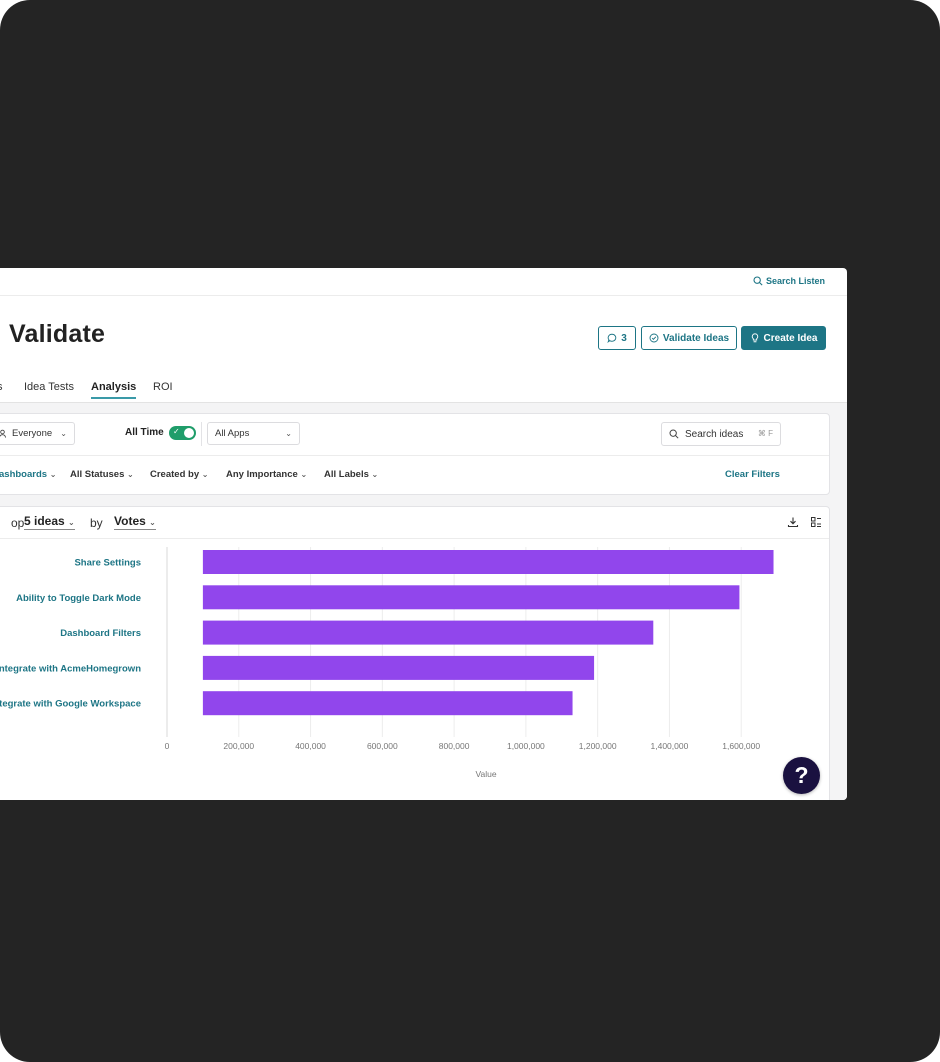  I want to click on labels-filter: All Labels ⌄, so click(351, 474).